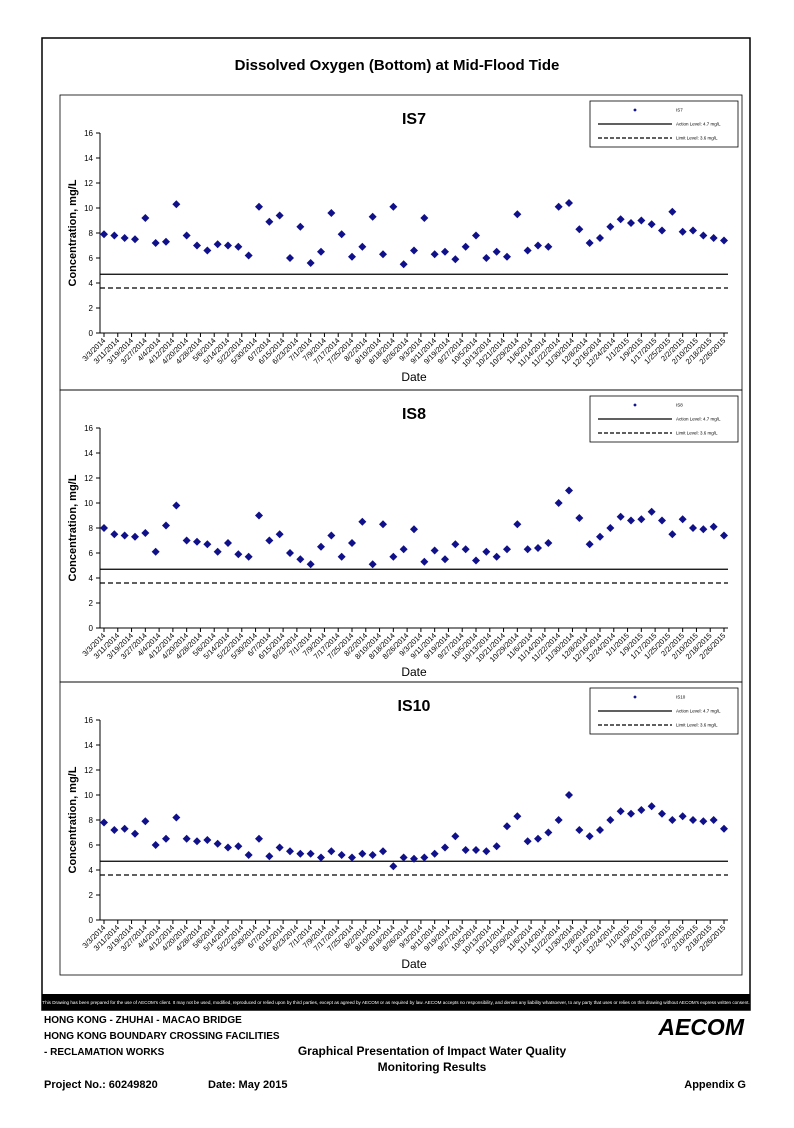 The width and height of the screenshot is (794, 1128). What do you see at coordinates (698, 711) in the screenshot?
I see `legend-label: Action Level: 4.7 mg/L` at bounding box center [698, 711].